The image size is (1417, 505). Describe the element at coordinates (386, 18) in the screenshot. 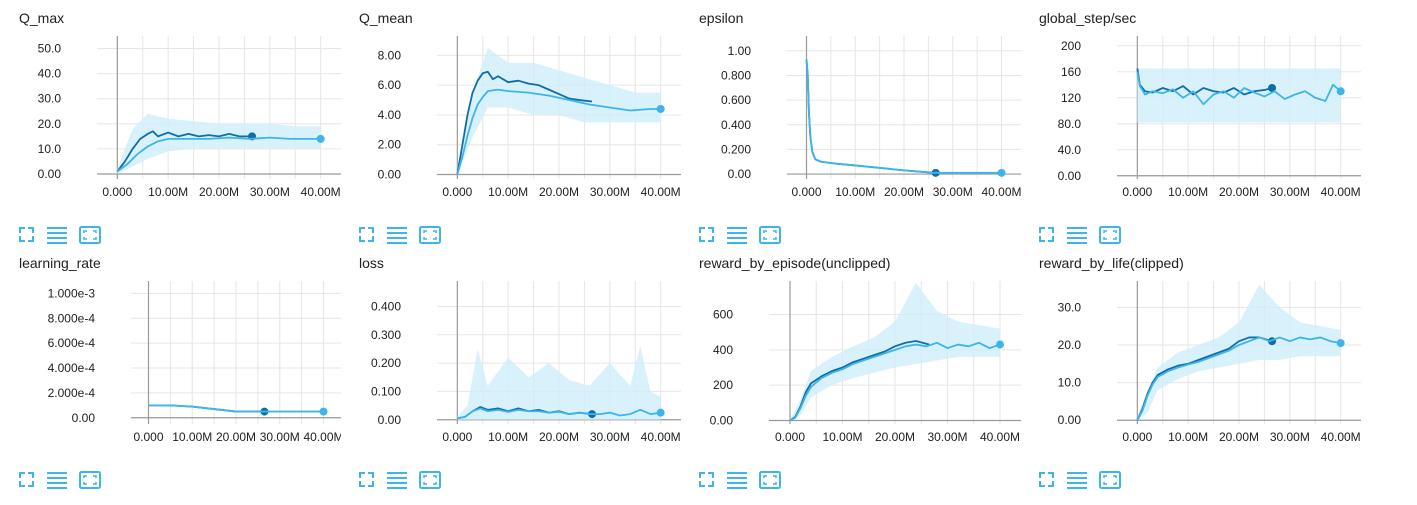

I see `chart-title: Q_mean` at that location.